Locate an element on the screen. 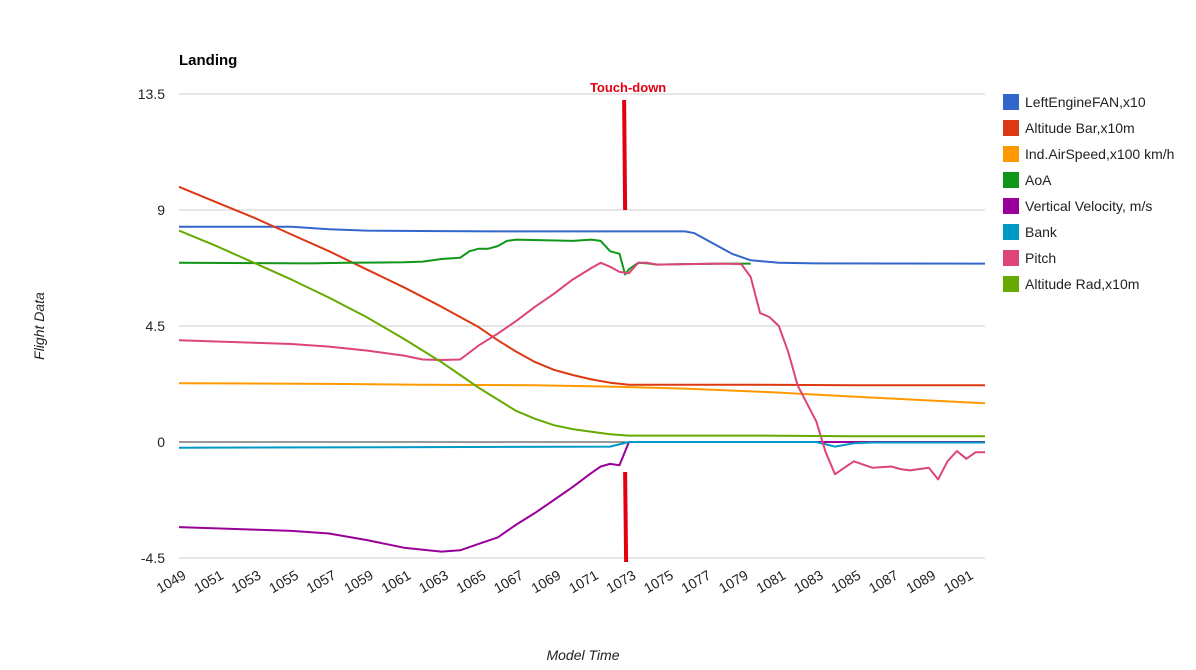 The image size is (1196, 670). x-tick-label: 1067 is located at coordinates (508, 582).